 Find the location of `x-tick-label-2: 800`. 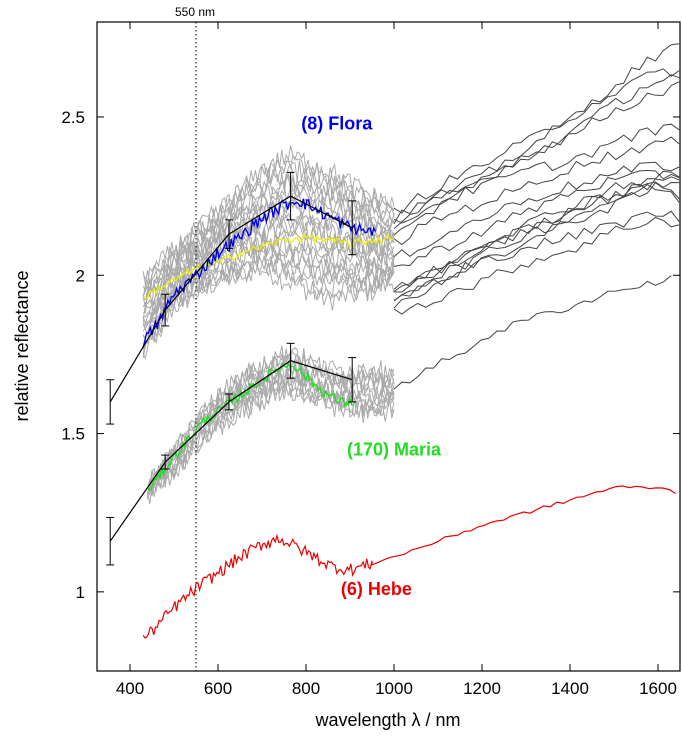

x-tick-label-2: 800 is located at coordinates (306, 688).